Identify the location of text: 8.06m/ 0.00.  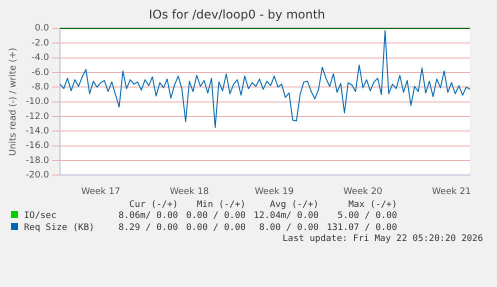
(148, 216).